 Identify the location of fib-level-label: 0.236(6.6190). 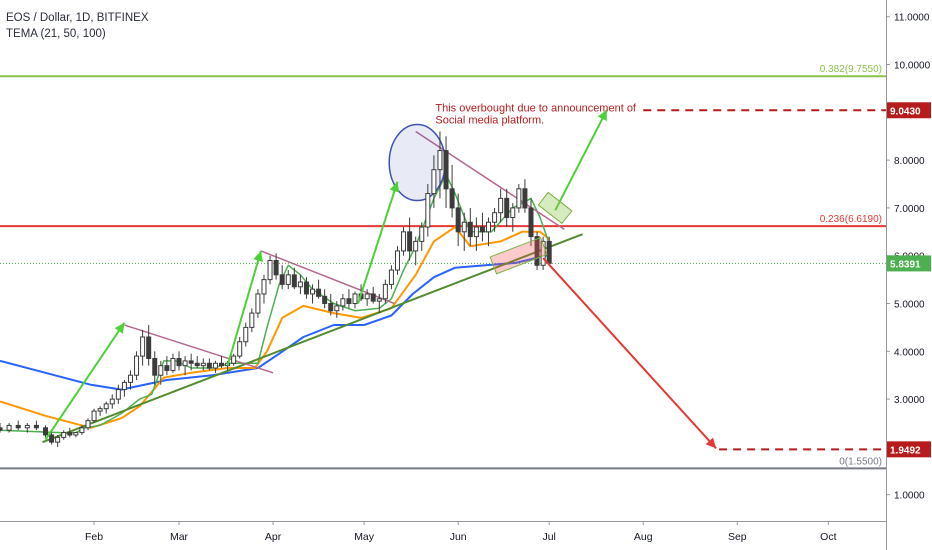
(851, 219).